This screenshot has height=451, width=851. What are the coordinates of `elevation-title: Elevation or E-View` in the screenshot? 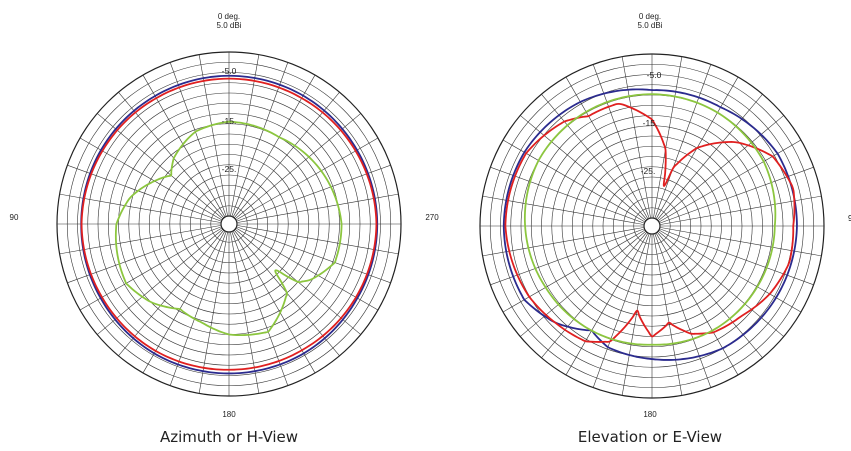 It's located at (650, 437).